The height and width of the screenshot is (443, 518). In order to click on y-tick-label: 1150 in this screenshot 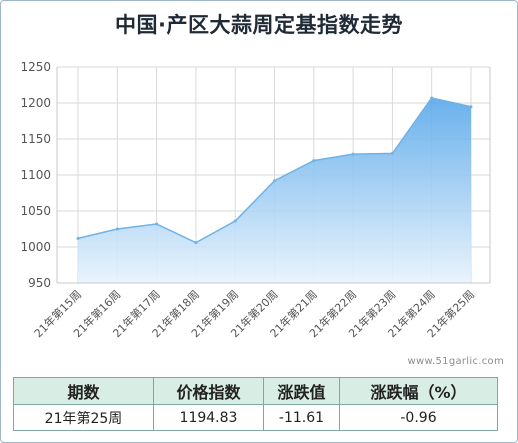, I will do `click(35, 139)`.